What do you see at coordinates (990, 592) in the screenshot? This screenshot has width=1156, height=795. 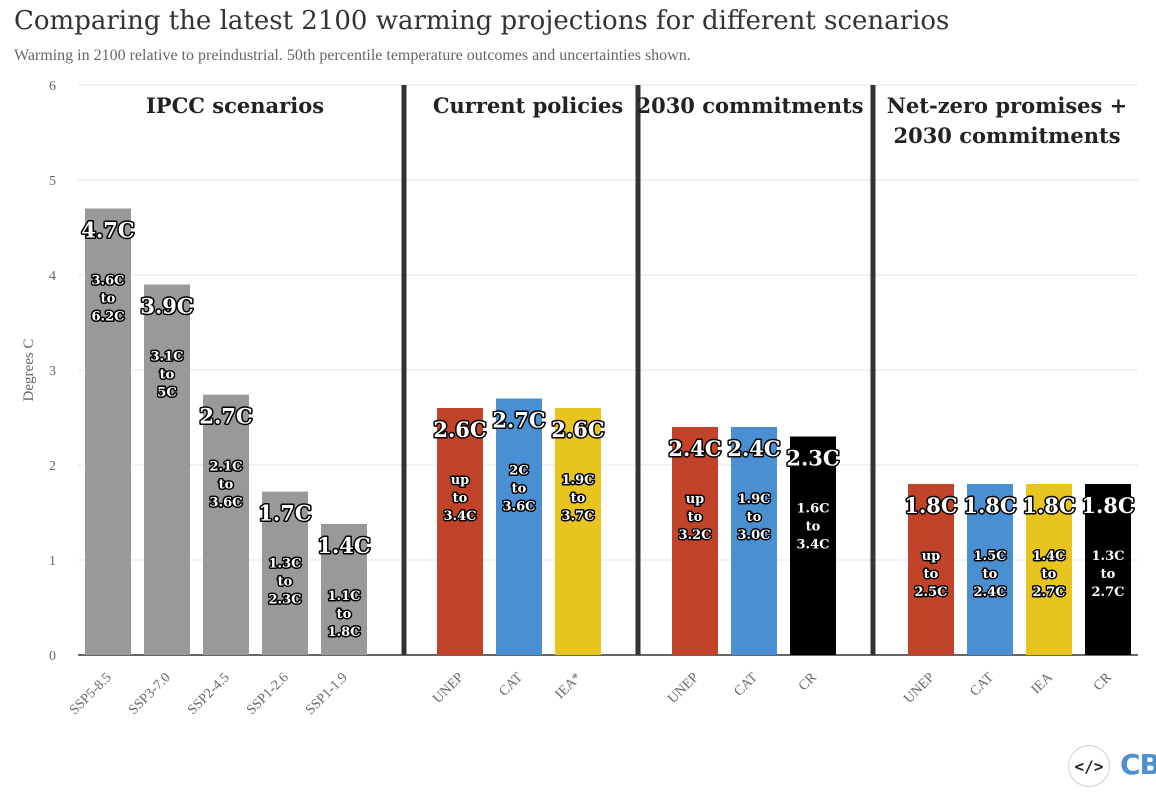 I see `bar-range-label: 2.4C` at bounding box center [990, 592].